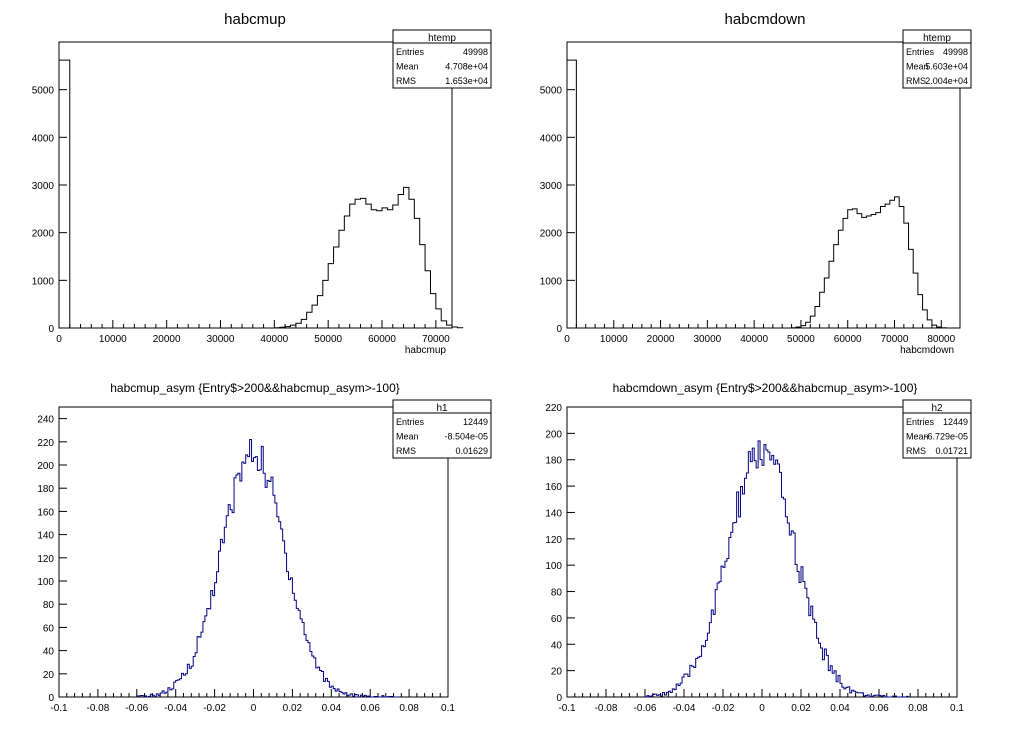 This screenshot has width=1020, height=740. I want to click on y-tick-label: 240, so click(45, 420).